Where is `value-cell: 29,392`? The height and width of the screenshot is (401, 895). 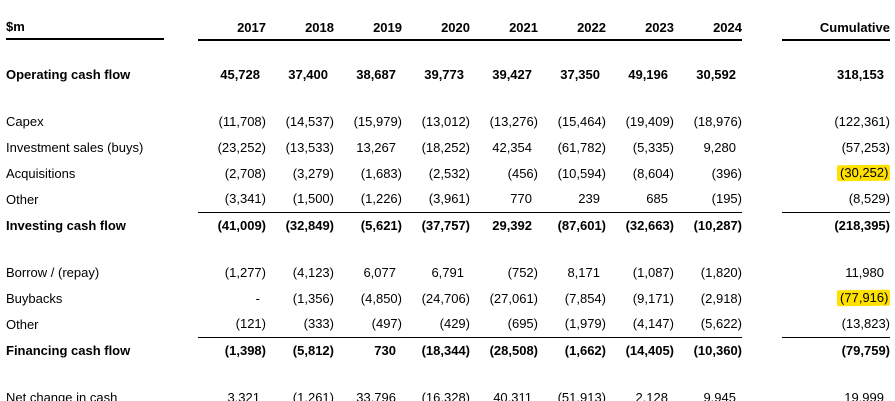 value-cell: 29,392 is located at coordinates (512, 225).